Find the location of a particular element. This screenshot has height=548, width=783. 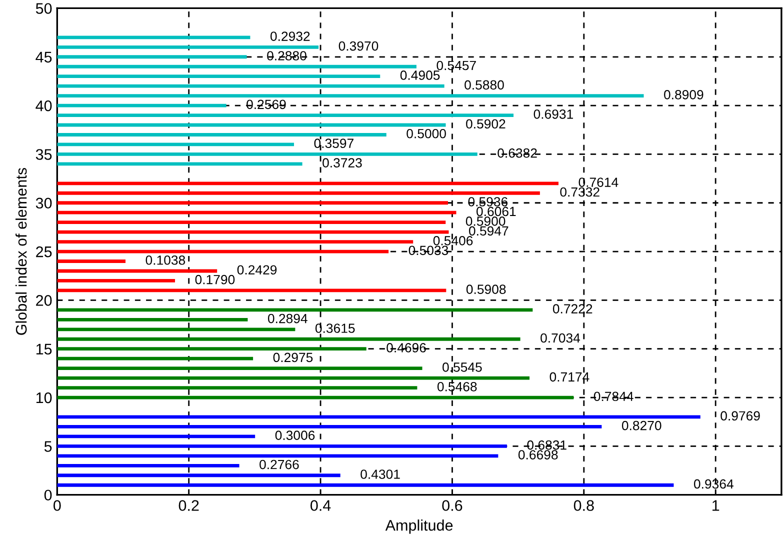

data-label: 0.3006 is located at coordinates (295, 435).